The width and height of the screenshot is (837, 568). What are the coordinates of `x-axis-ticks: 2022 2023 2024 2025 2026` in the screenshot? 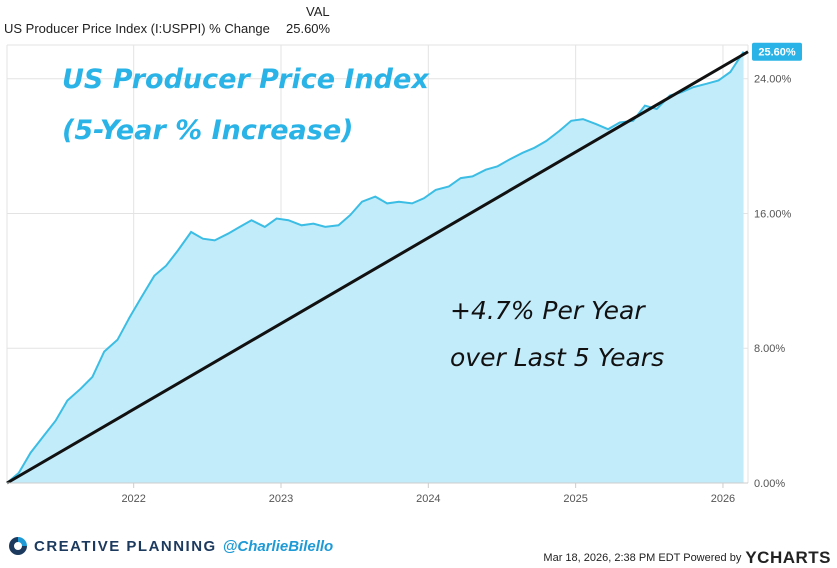 It's located at (428, 494).